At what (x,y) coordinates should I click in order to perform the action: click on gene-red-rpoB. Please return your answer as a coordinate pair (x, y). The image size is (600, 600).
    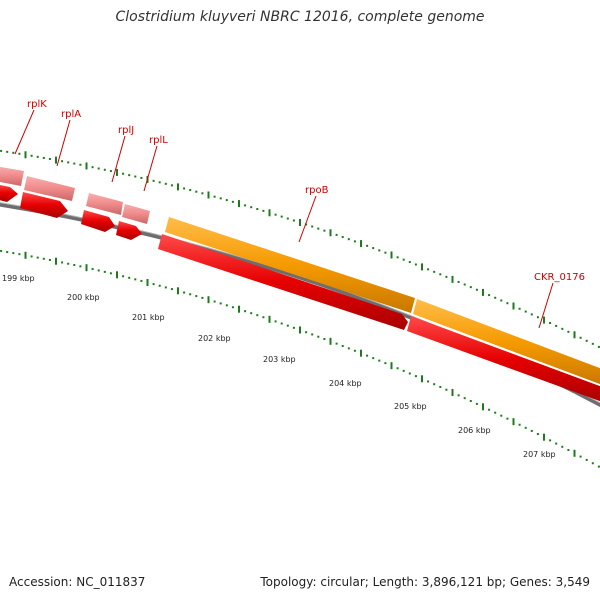
    Looking at the image, I should click on (283, 282).